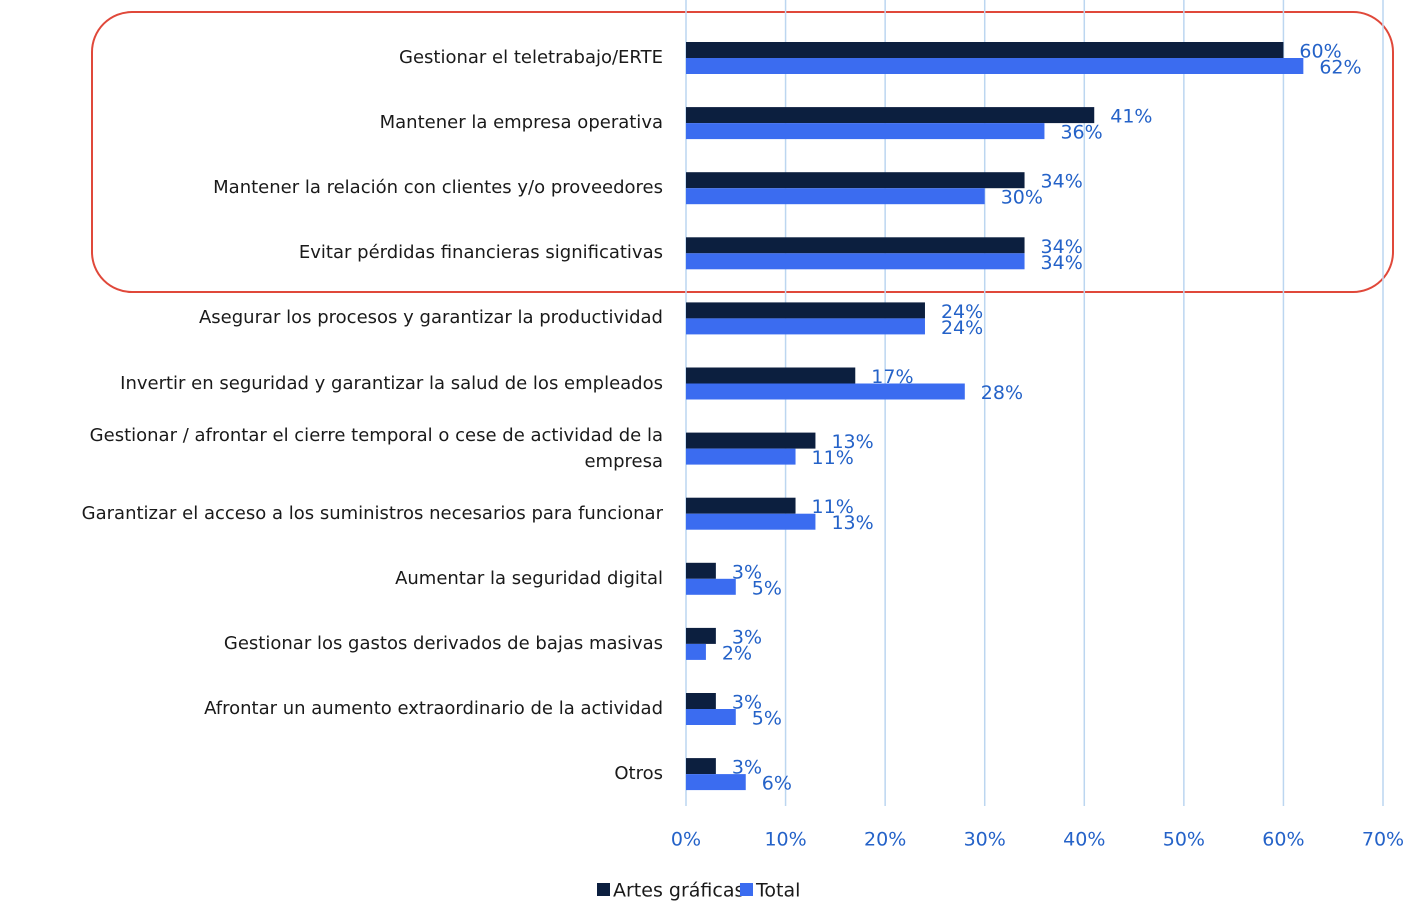 This screenshot has width=1411, height=905. I want to click on x-tick-label: 0%, so click(686, 840).